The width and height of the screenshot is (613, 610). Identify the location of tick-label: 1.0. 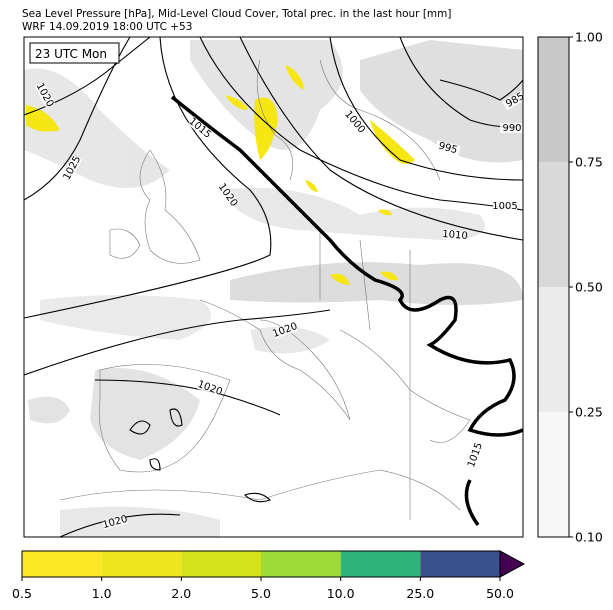
(102, 593).